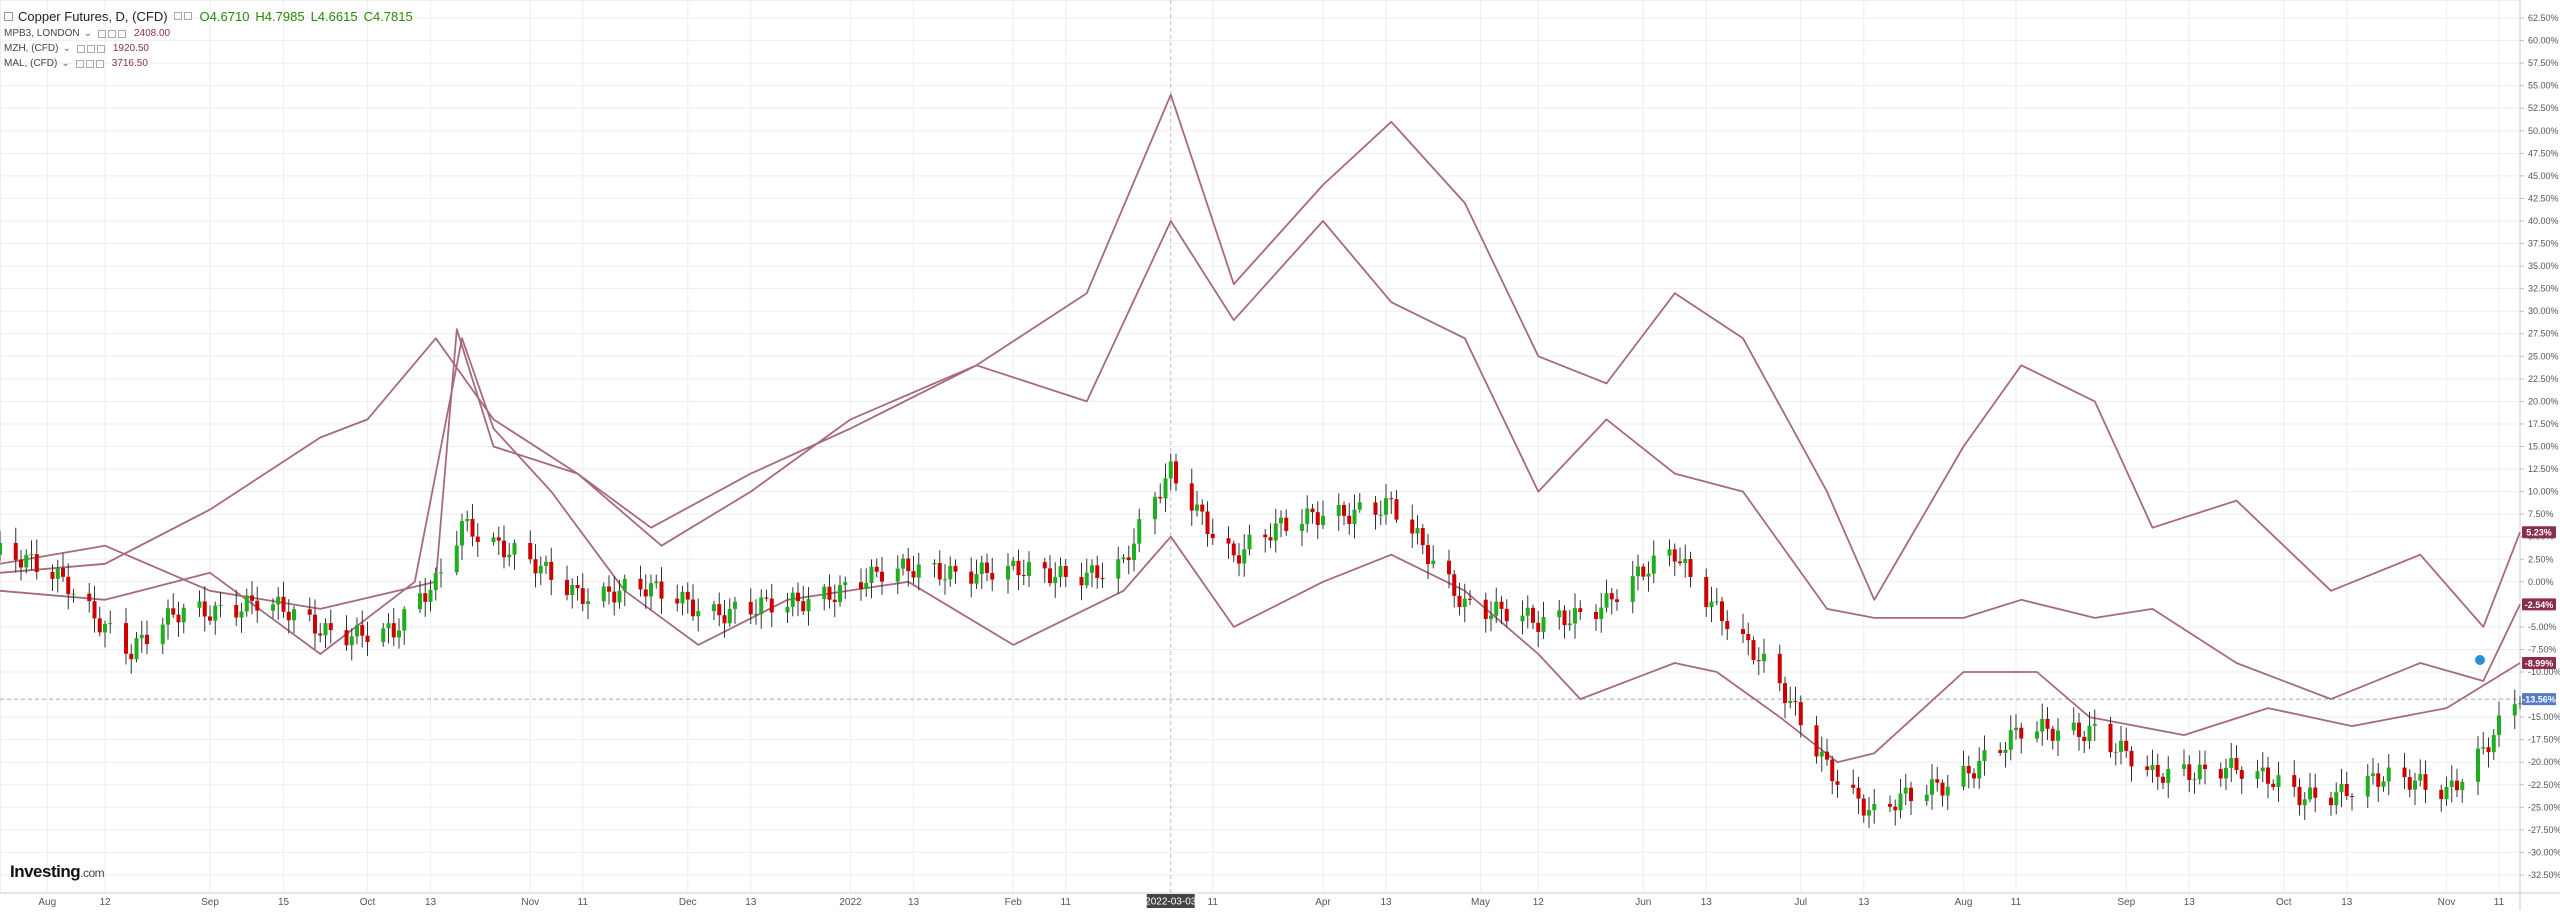 This screenshot has width=2560, height=915. What do you see at coordinates (388, 16) in the screenshot?
I see `legend-close: C4.7815` at bounding box center [388, 16].